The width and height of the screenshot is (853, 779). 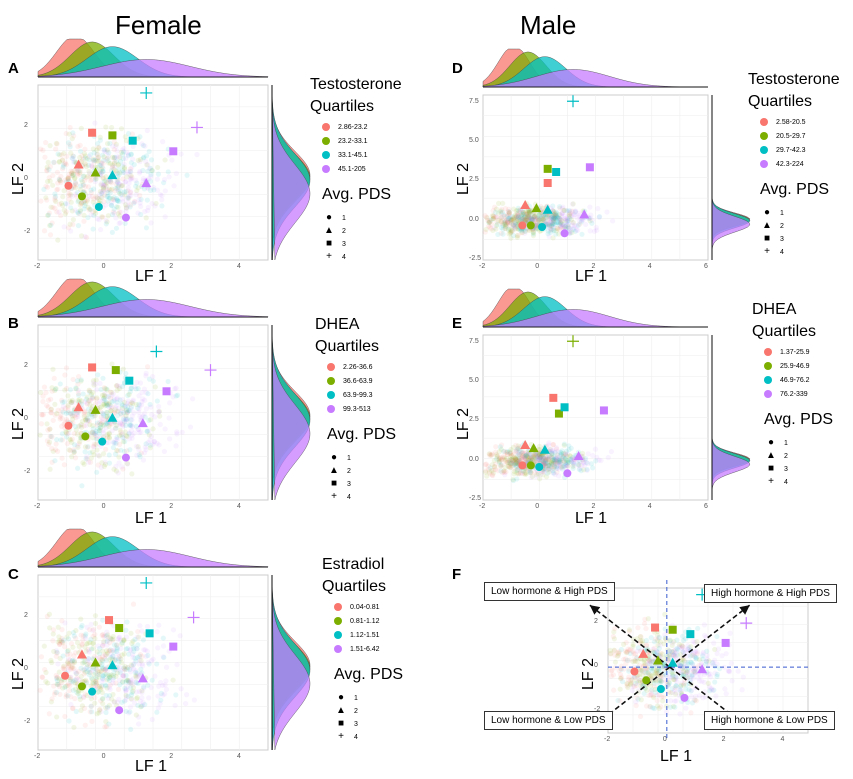 I want to click on legend-pds-title: Avg. PDS, so click(x=799, y=419).